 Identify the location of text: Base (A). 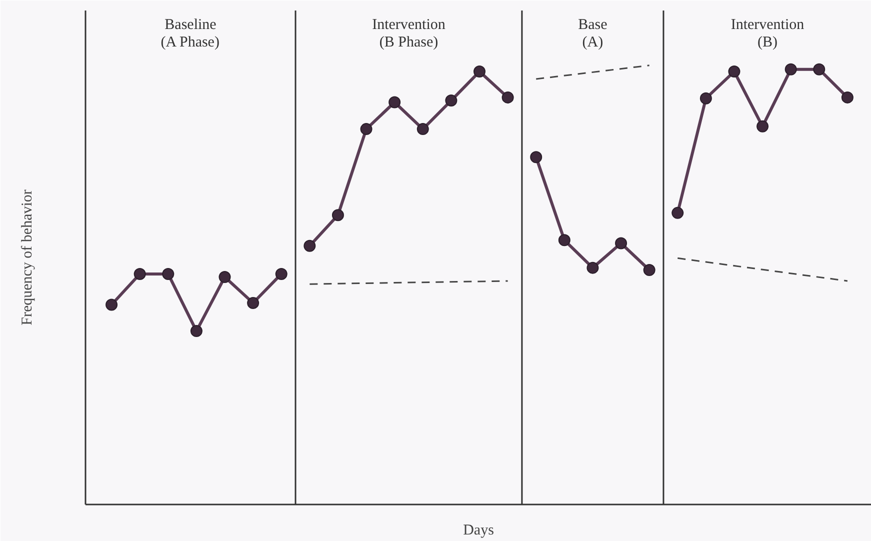
(593, 34).